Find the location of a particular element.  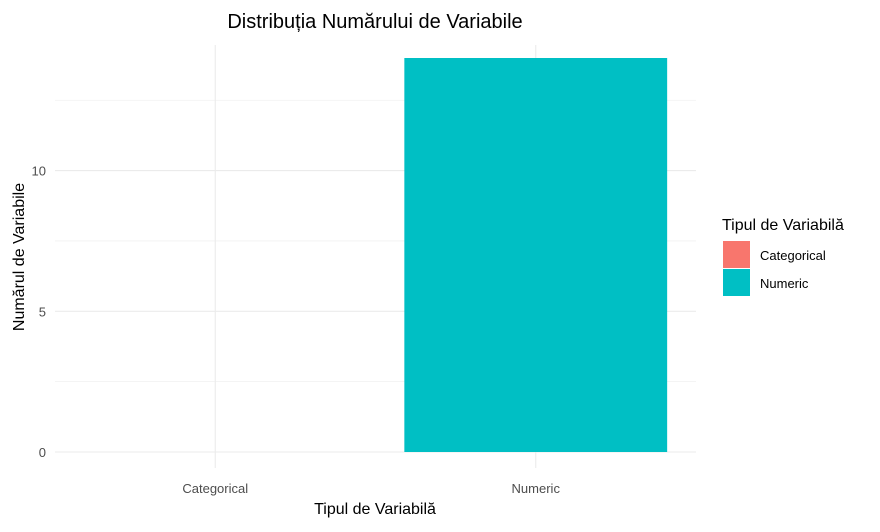

y-tick-label: 0 is located at coordinates (42, 452).